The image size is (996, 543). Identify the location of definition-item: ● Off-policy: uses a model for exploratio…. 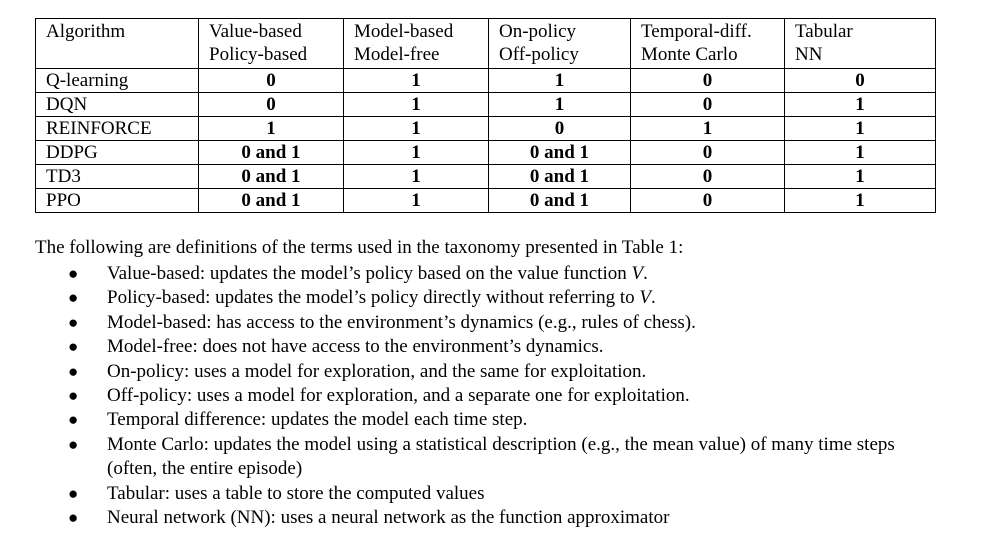
(498, 396).